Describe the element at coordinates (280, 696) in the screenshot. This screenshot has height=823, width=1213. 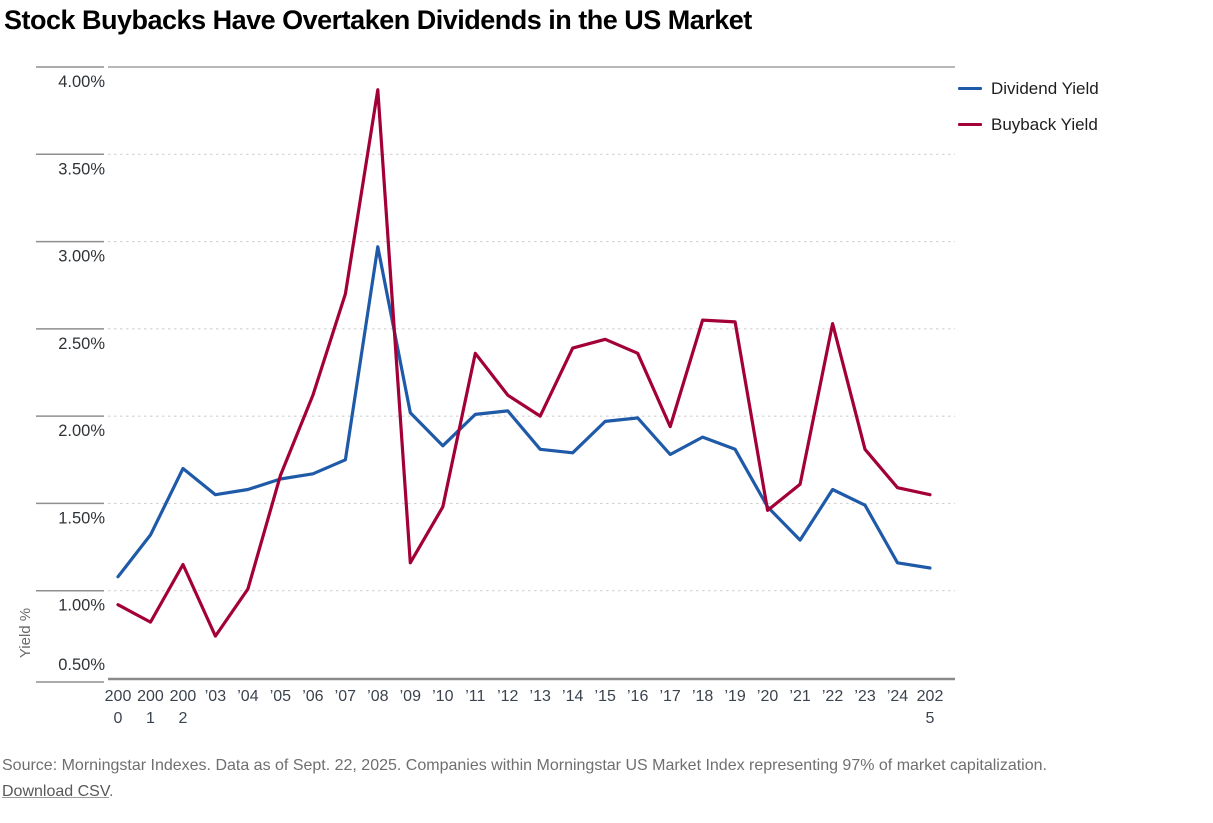
I see `x-axis-tick-label: ’05` at that location.